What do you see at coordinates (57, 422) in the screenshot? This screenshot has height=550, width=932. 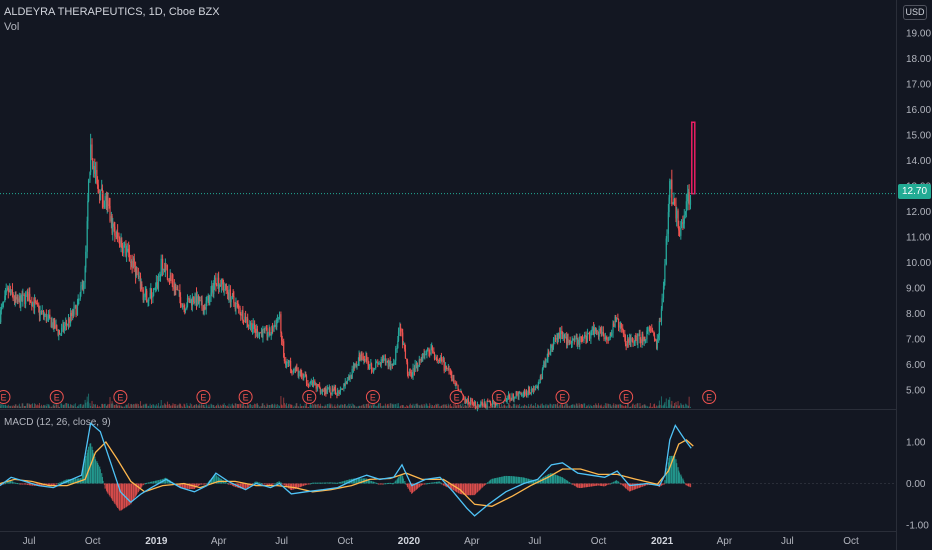 I see `macd-label: MACD (12, 26, close, 9)` at bounding box center [57, 422].